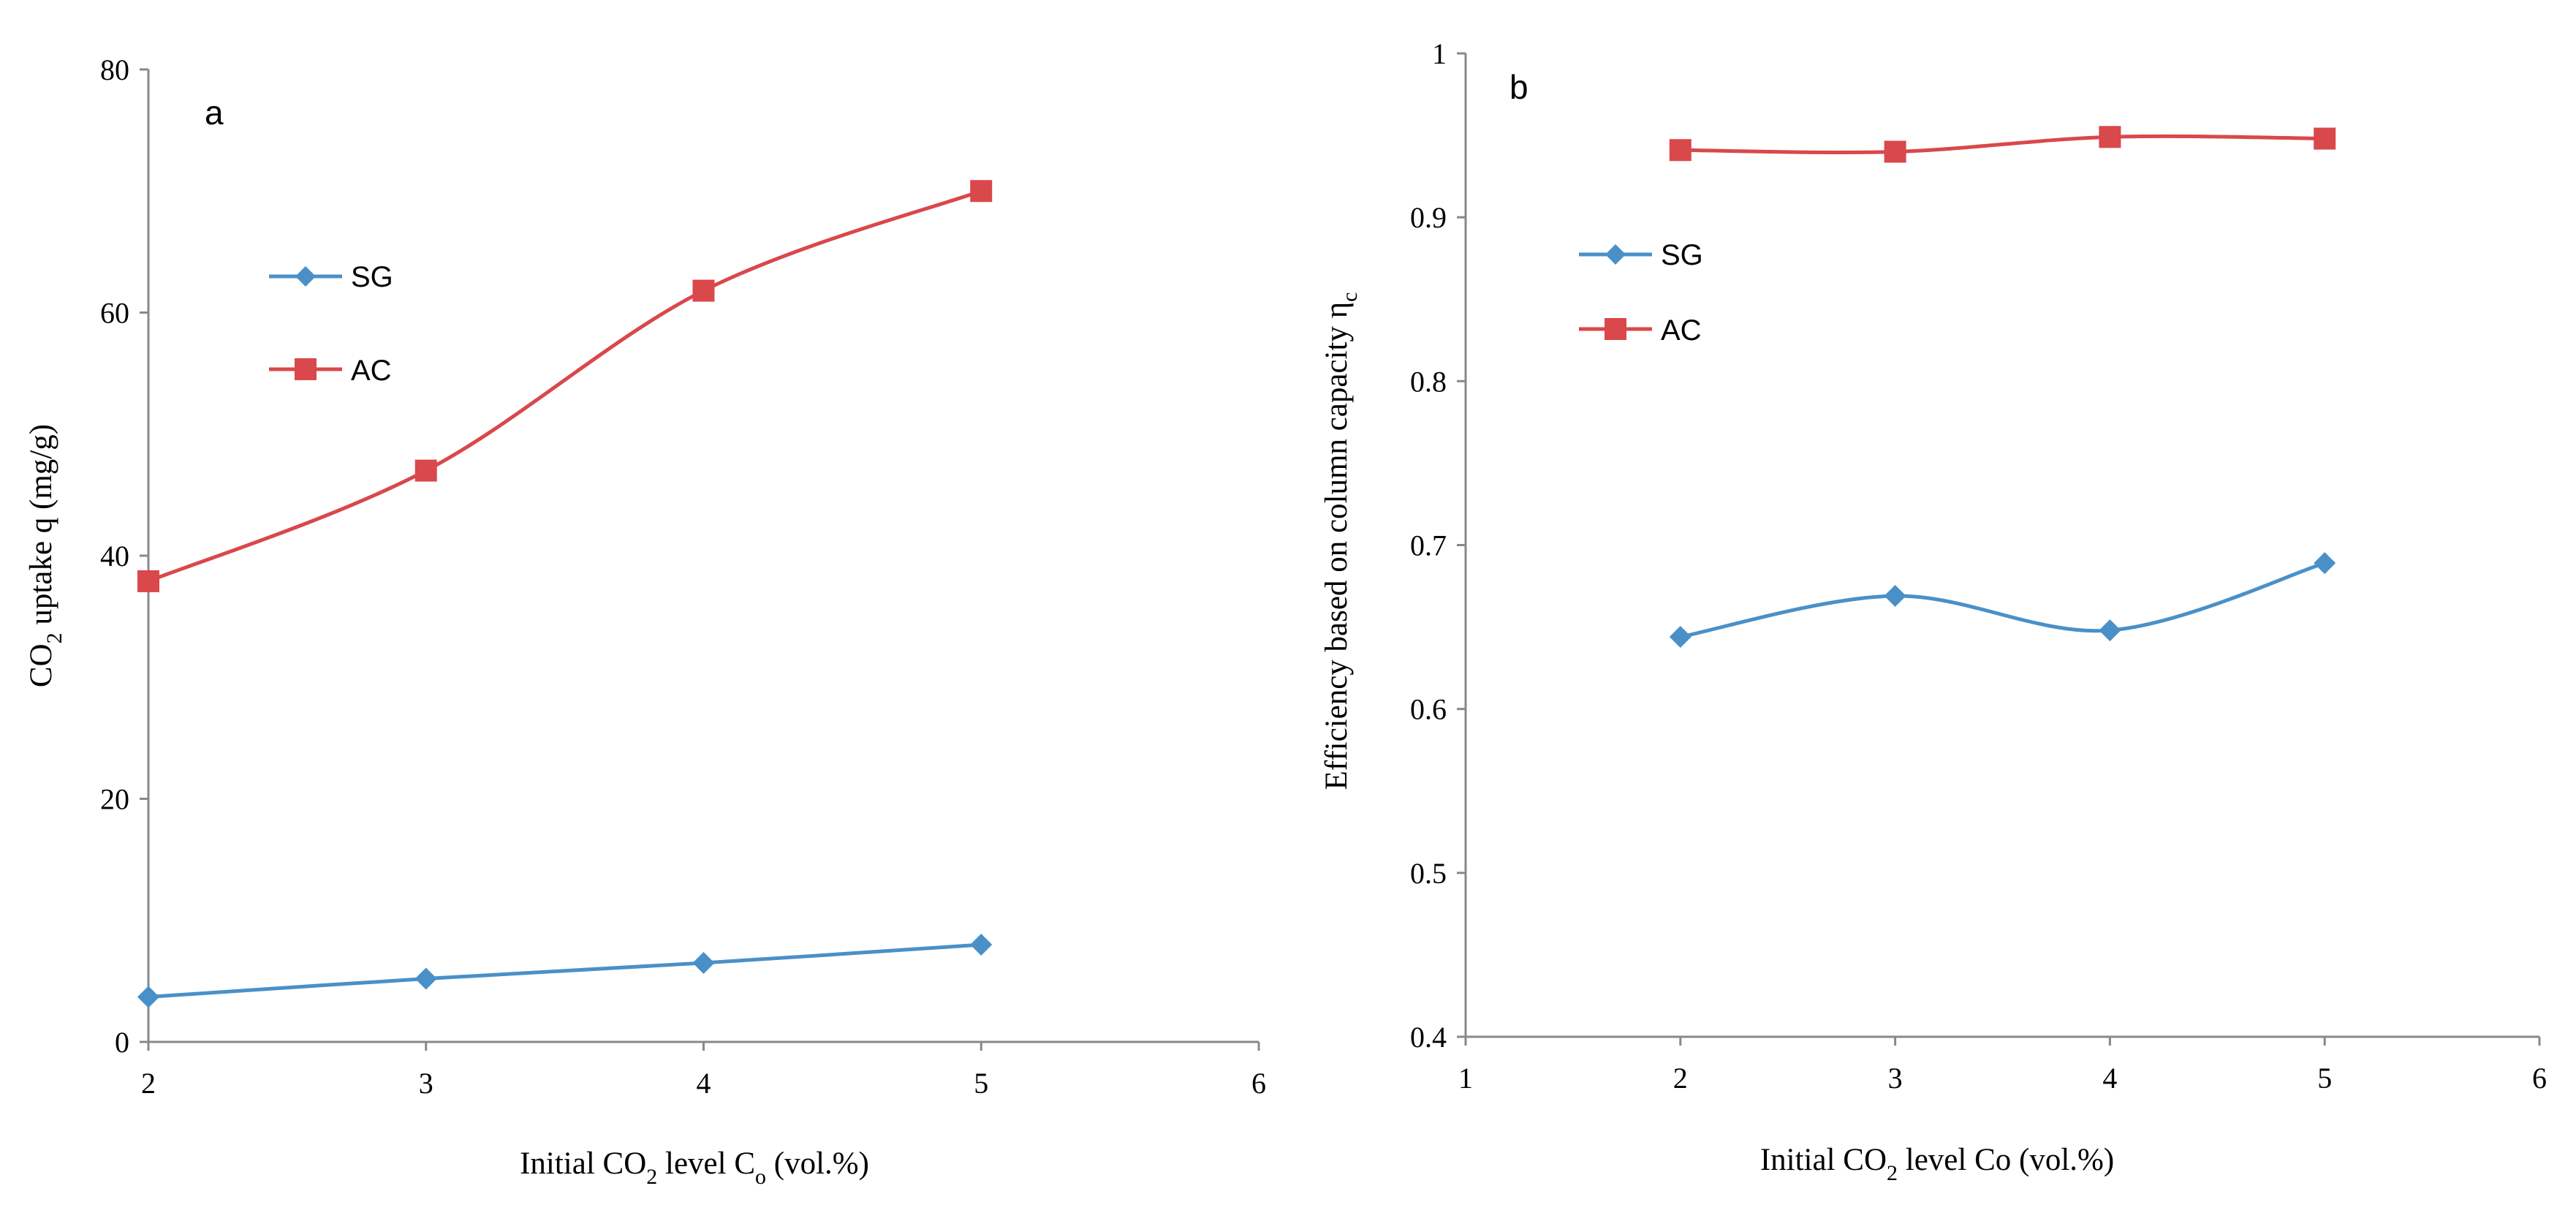  I want to click on b-sg-line, so click(2002, 600).